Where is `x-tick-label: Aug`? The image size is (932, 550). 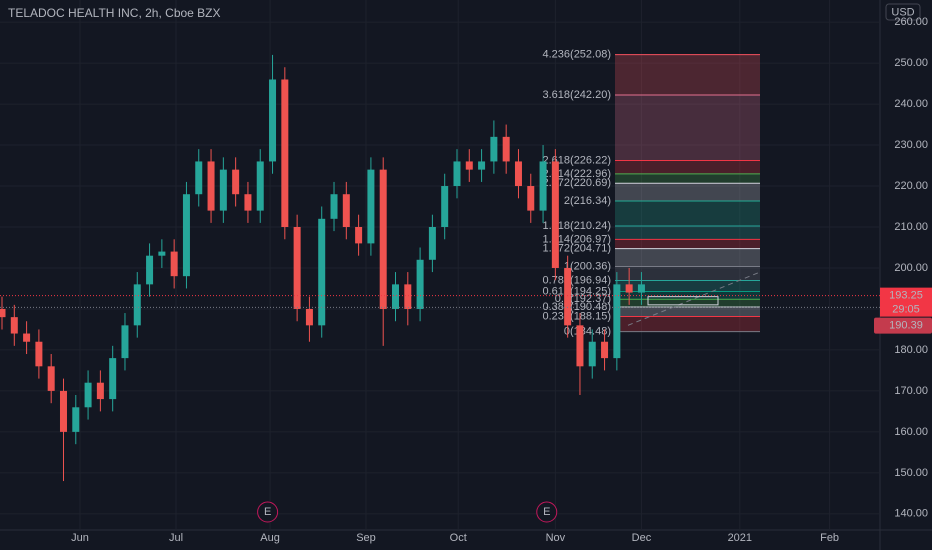 x-tick-label: Aug is located at coordinates (270, 538).